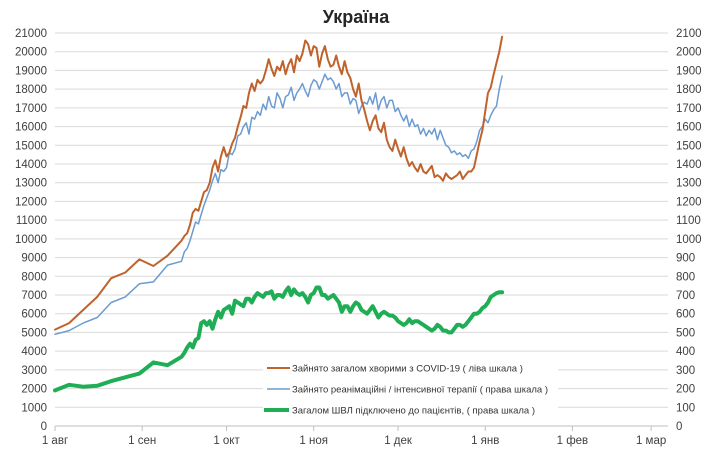  I want to click on left-y-tick-label: 13000, so click(31, 184).